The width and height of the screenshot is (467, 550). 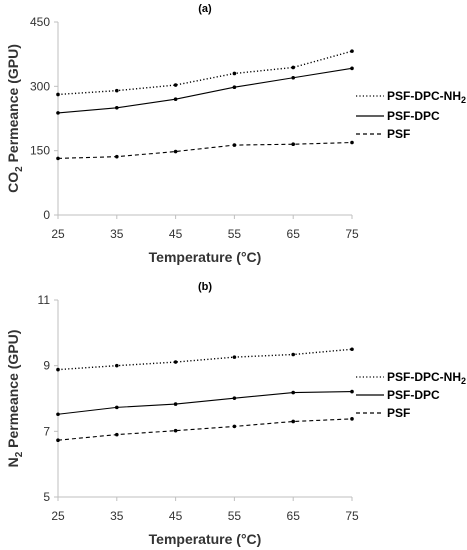 I want to click on y-tick-label: 7, so click(x=46, y=431).